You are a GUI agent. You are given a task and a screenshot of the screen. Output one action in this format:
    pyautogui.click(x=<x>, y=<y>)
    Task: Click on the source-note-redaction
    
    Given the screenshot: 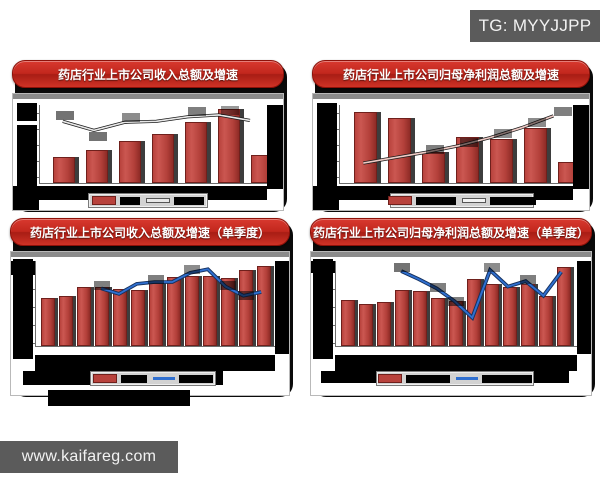 What is the action you would take?
    pyautogui.click(x=119, y=398)
    